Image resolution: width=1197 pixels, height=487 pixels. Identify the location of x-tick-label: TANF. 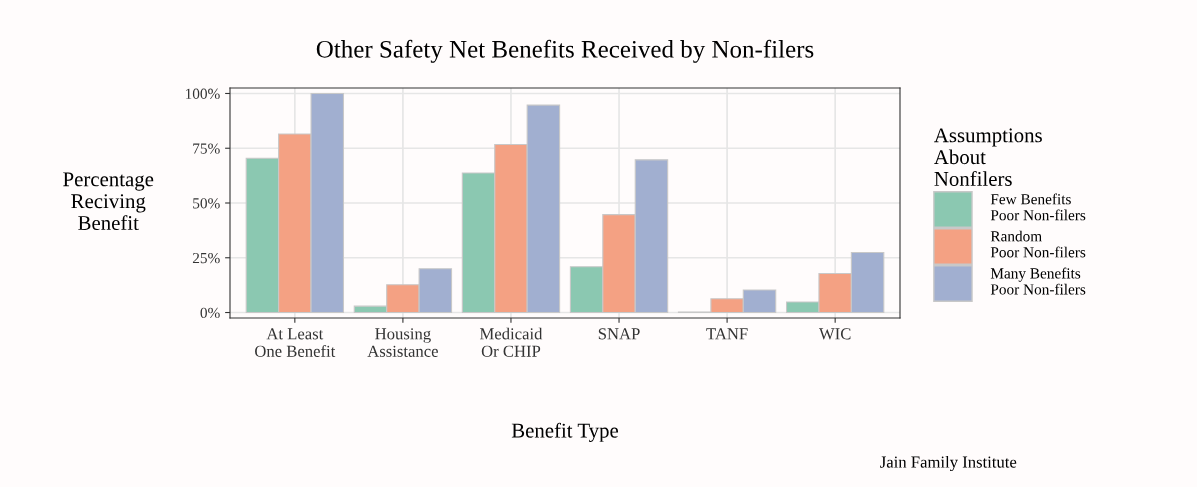
(727, 334).